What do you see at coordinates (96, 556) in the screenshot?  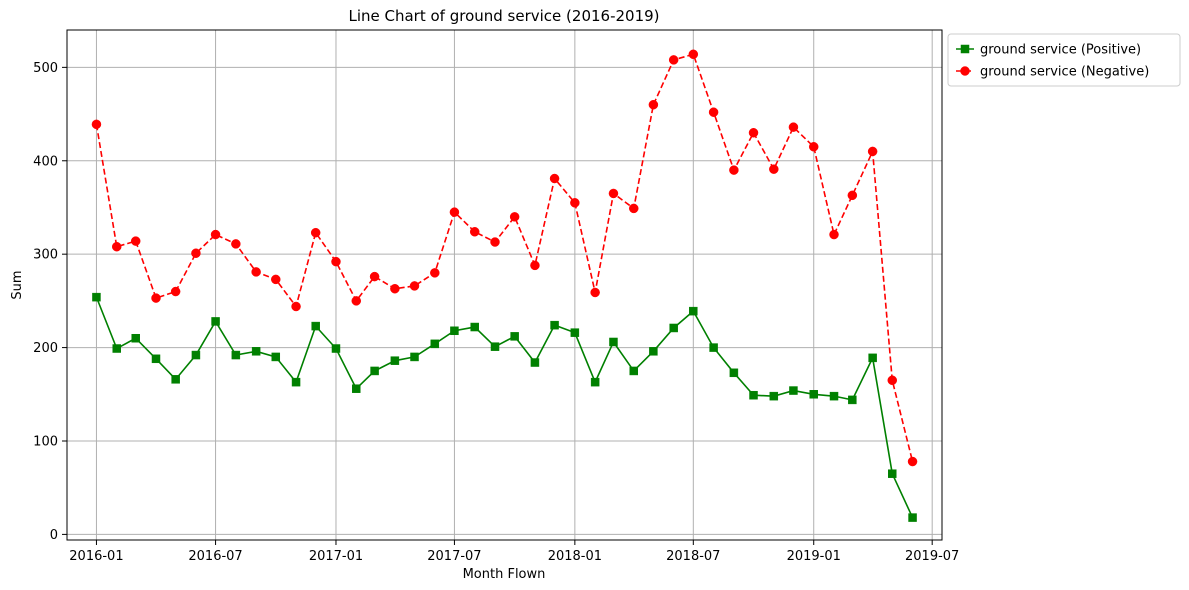 I see `x-tick-label: 2016-01` at bounding box center [96, 556].